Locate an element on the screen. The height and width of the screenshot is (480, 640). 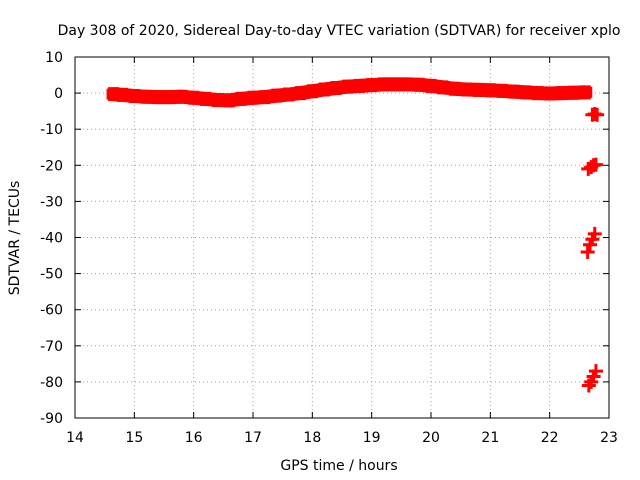
x-tick-label: 23 is located at coordinates (609, 438).